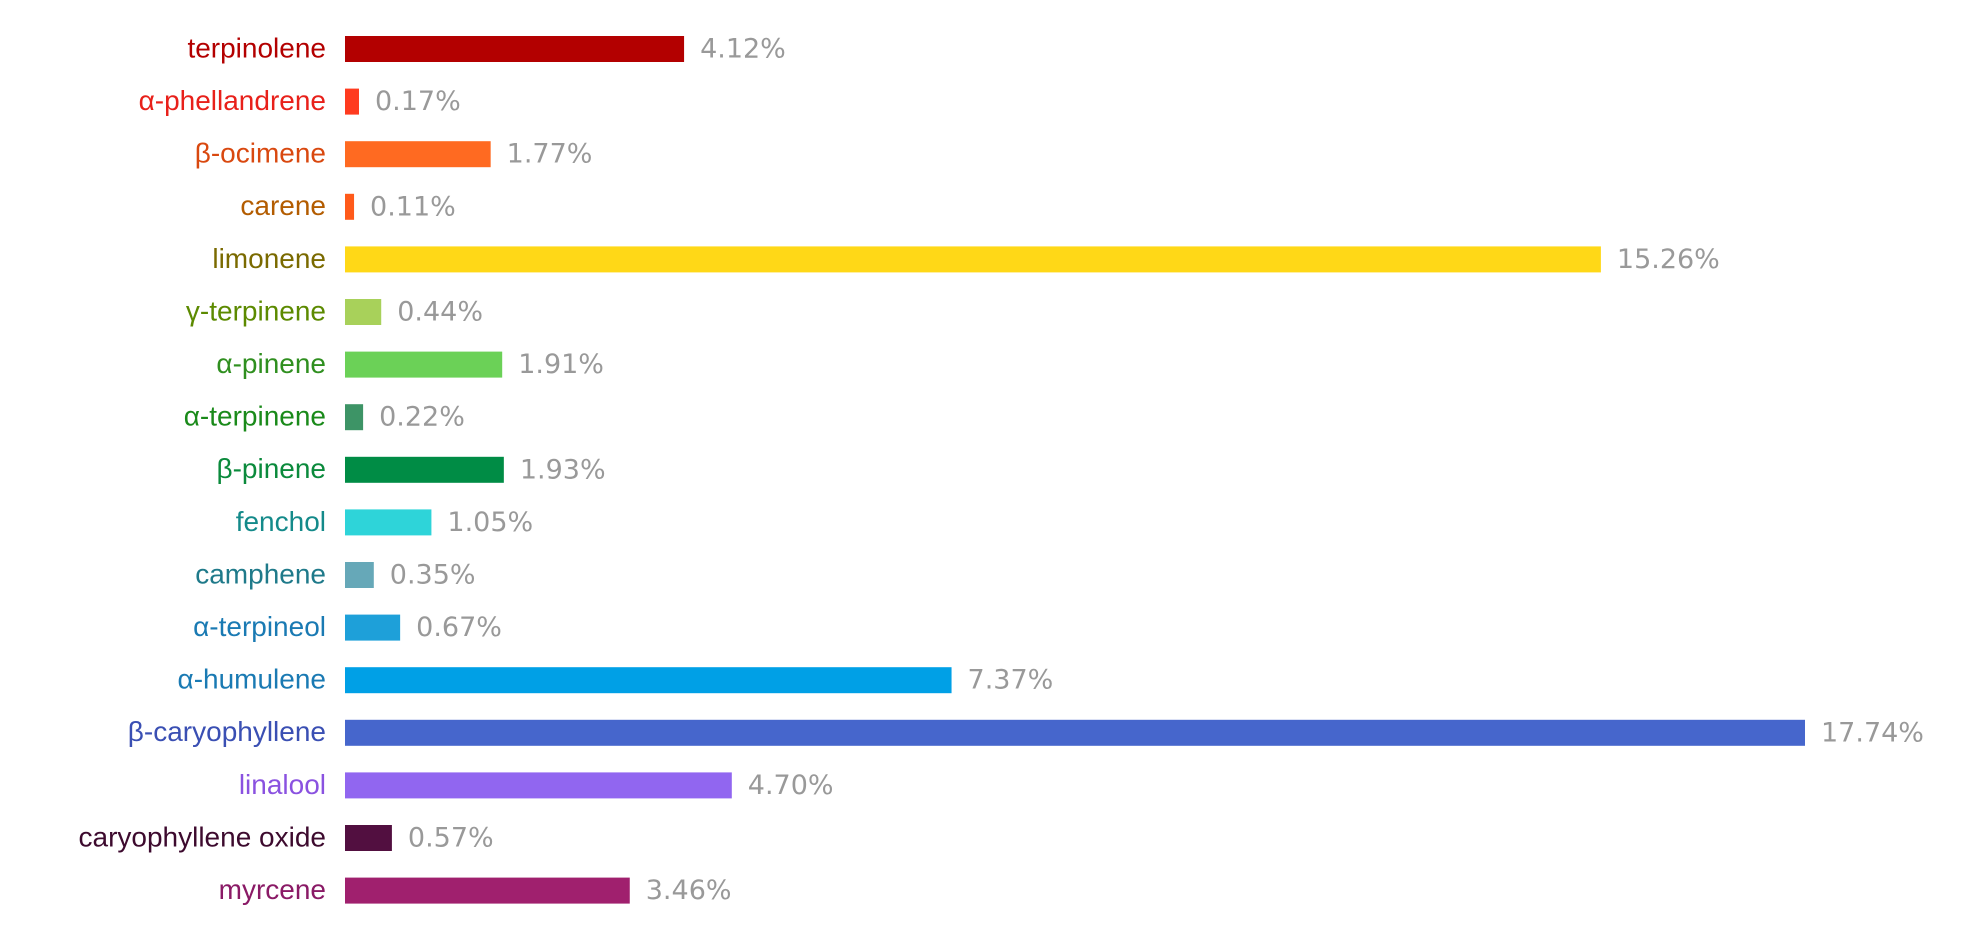 Image resolution: width=1970 pixels, height=936 pixels. I want to click on category-label: caryophyllene oxide, so click(203, 836).